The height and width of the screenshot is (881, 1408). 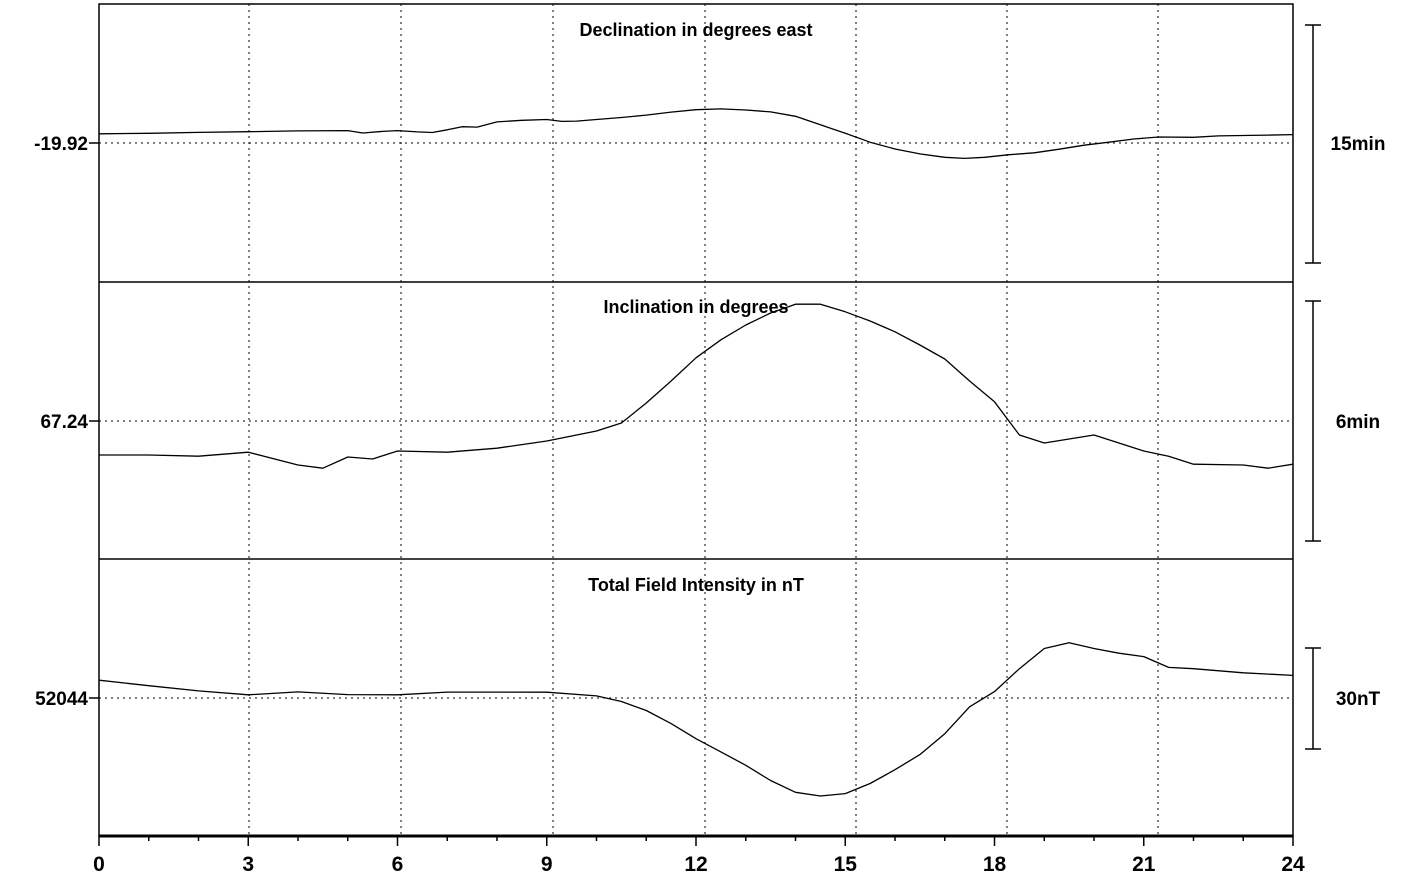 What do you see at coordinates (695, 307) in the screenshot?
I see `panel-title: Inclination in degrees` at bounding box center [695, 307].